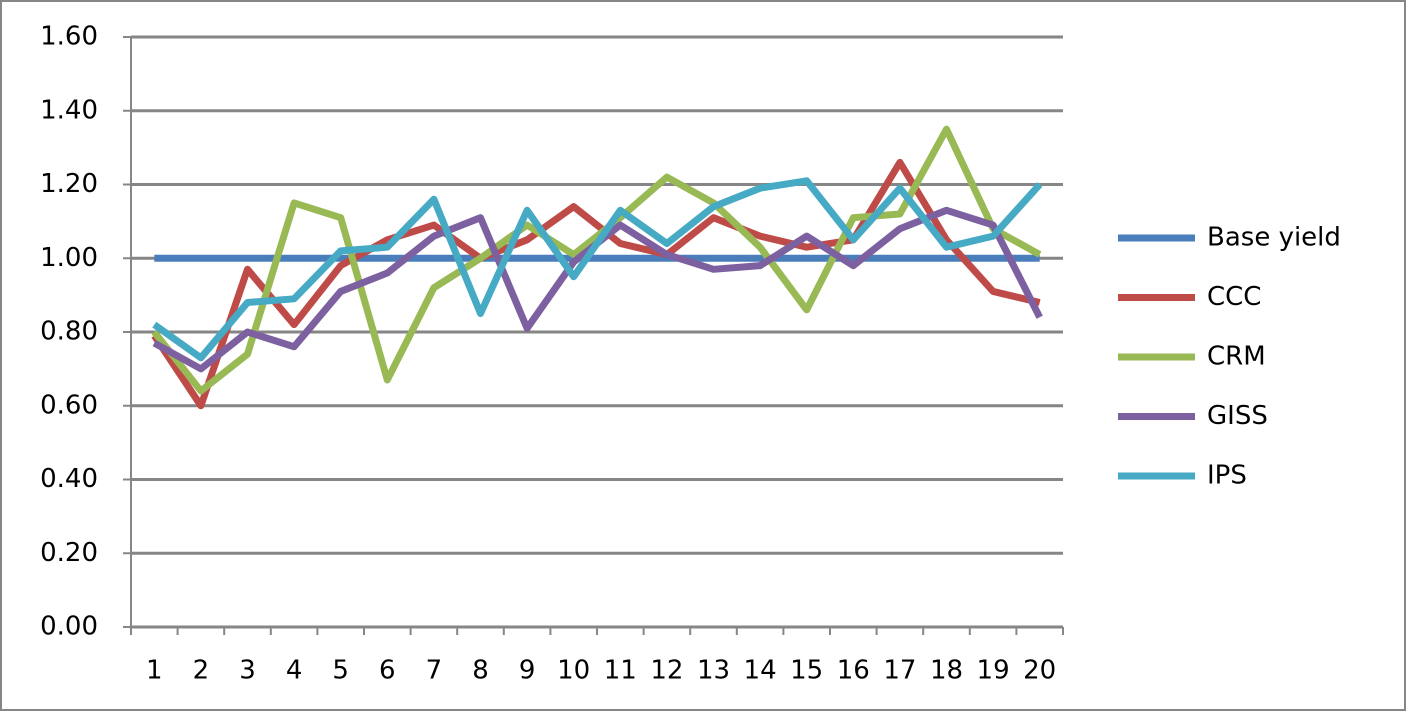 The height and width of the screenshot is (711, 1406). Describe the element at coordinates (69, 37) in the screenshot. I see `y-tick-label: 1.60` at that location.